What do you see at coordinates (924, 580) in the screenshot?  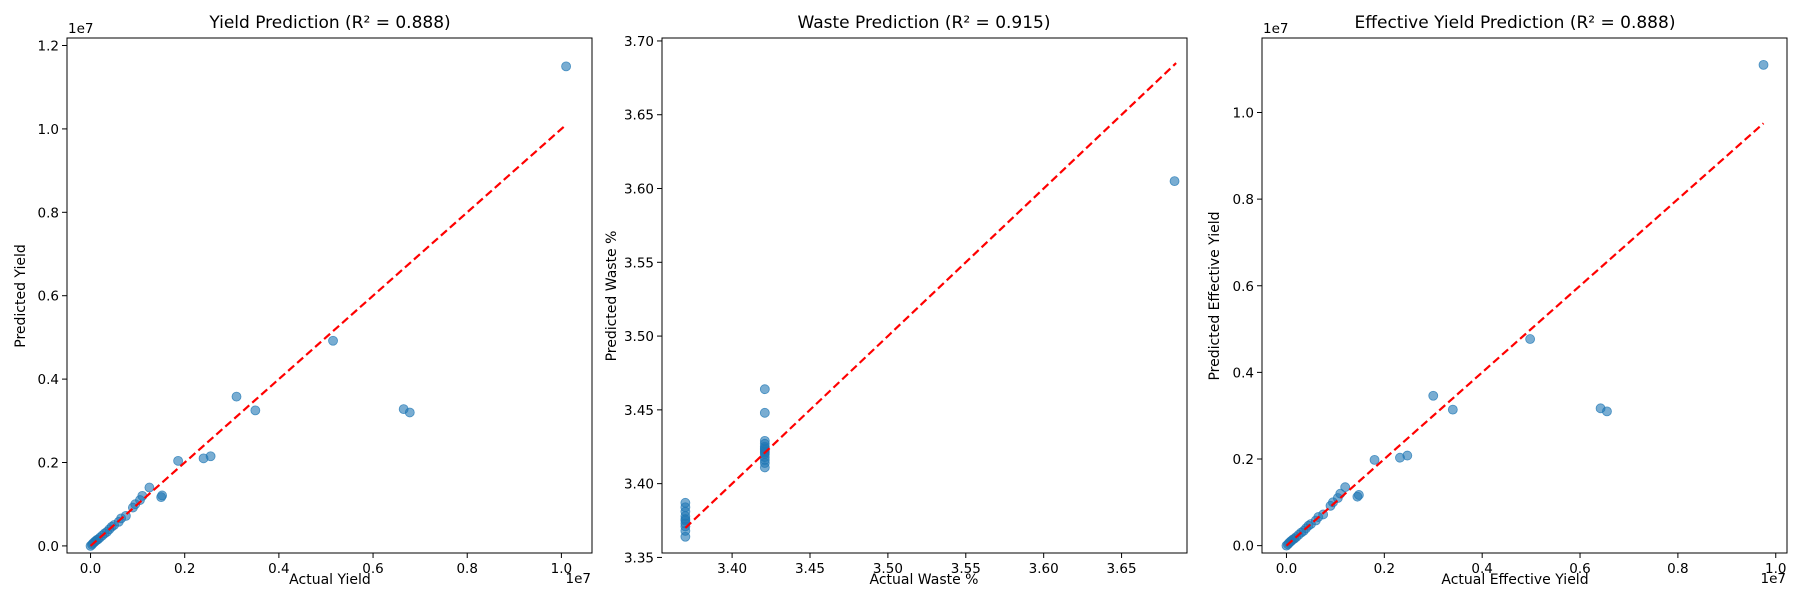 I see `x-axis-label: Actual Waste %` at bounding box center [924, 580].